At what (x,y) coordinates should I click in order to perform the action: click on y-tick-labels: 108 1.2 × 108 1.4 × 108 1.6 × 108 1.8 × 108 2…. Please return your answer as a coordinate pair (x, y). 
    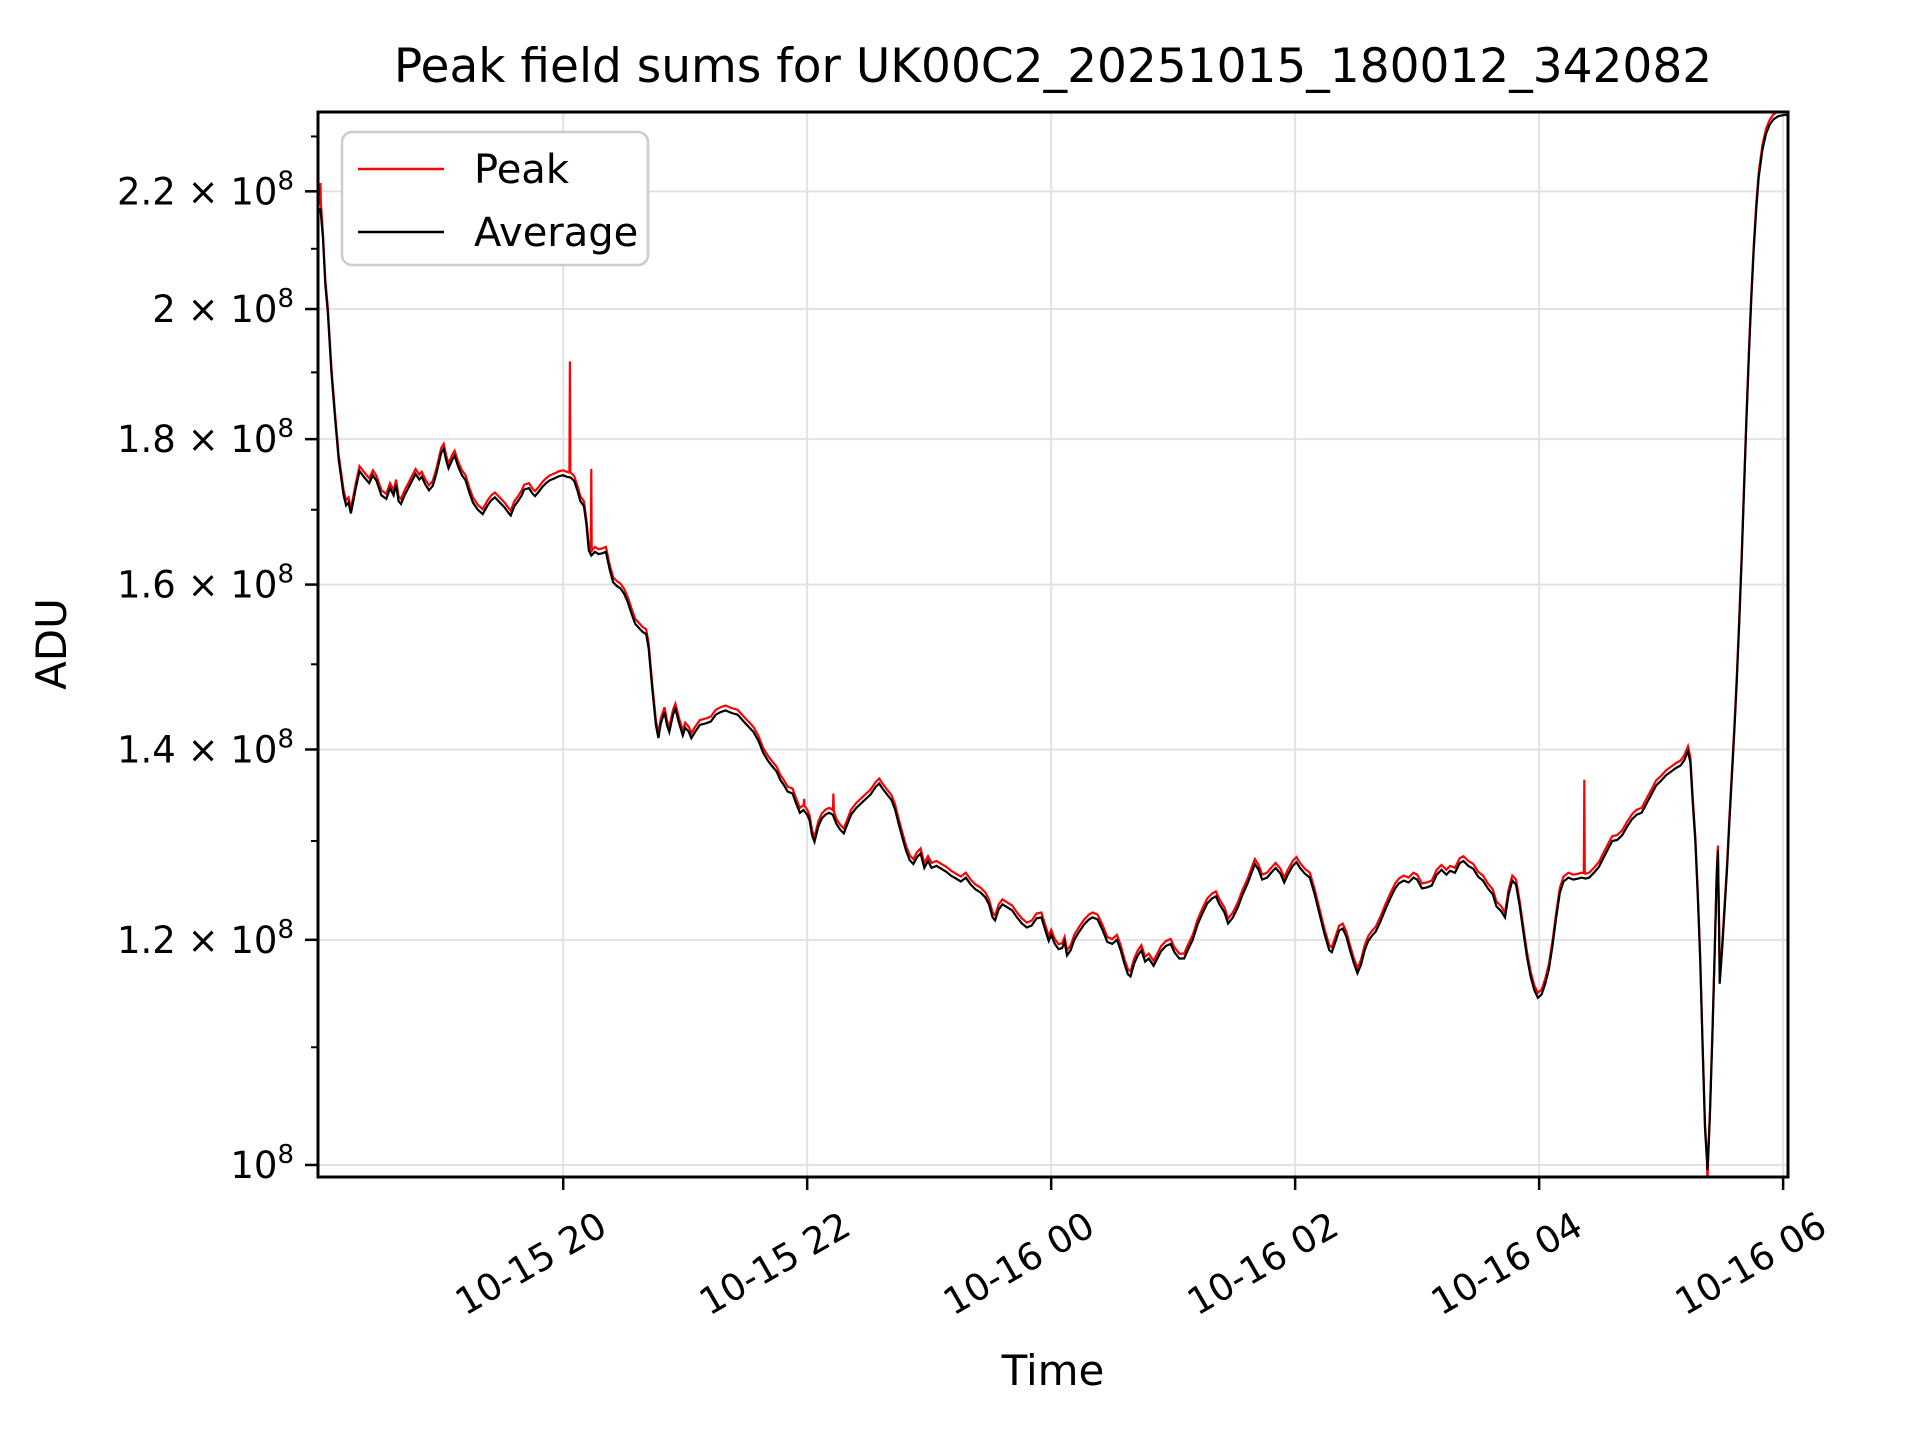
    Looking at the image, I should click on (205, 676).